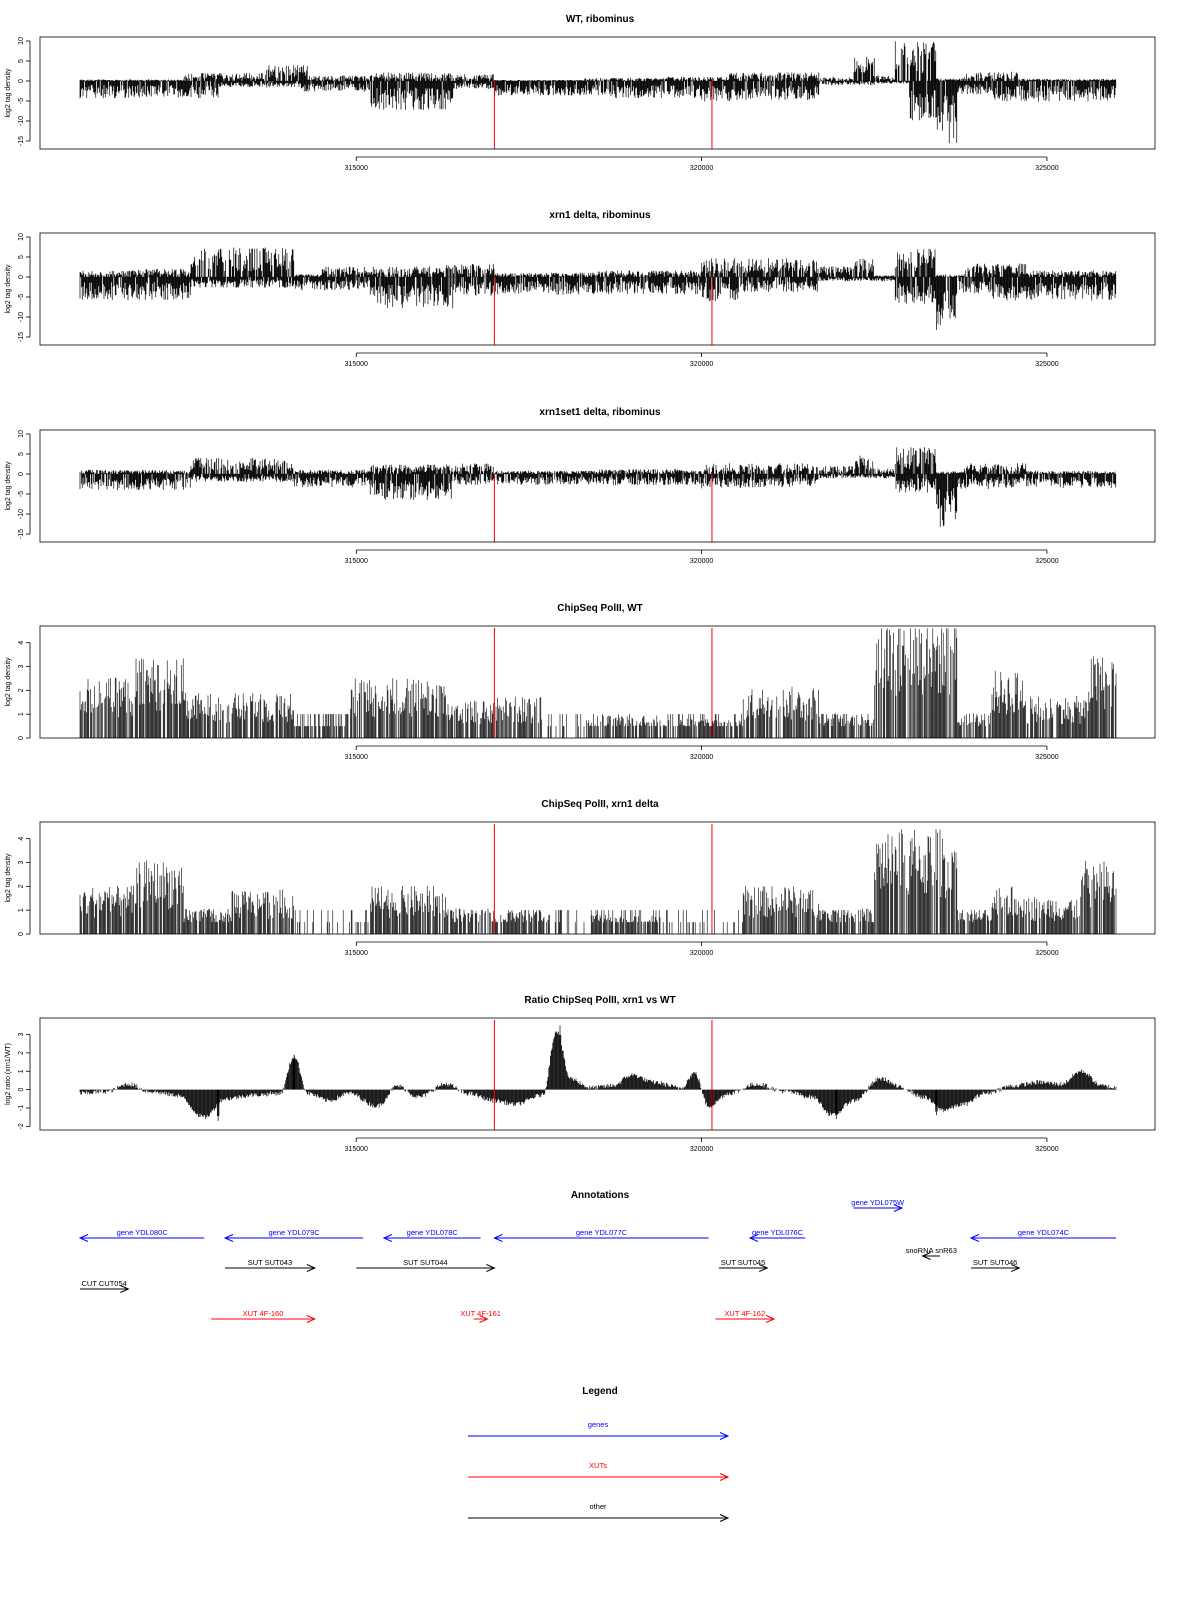 Image resolution: width=1200 pixels, height=1605 pixels. What do you see at coordinates (425, 1262) in the screenshot?
I see `feature-label: SUT SUT044` at bounding box center [425, 1262].